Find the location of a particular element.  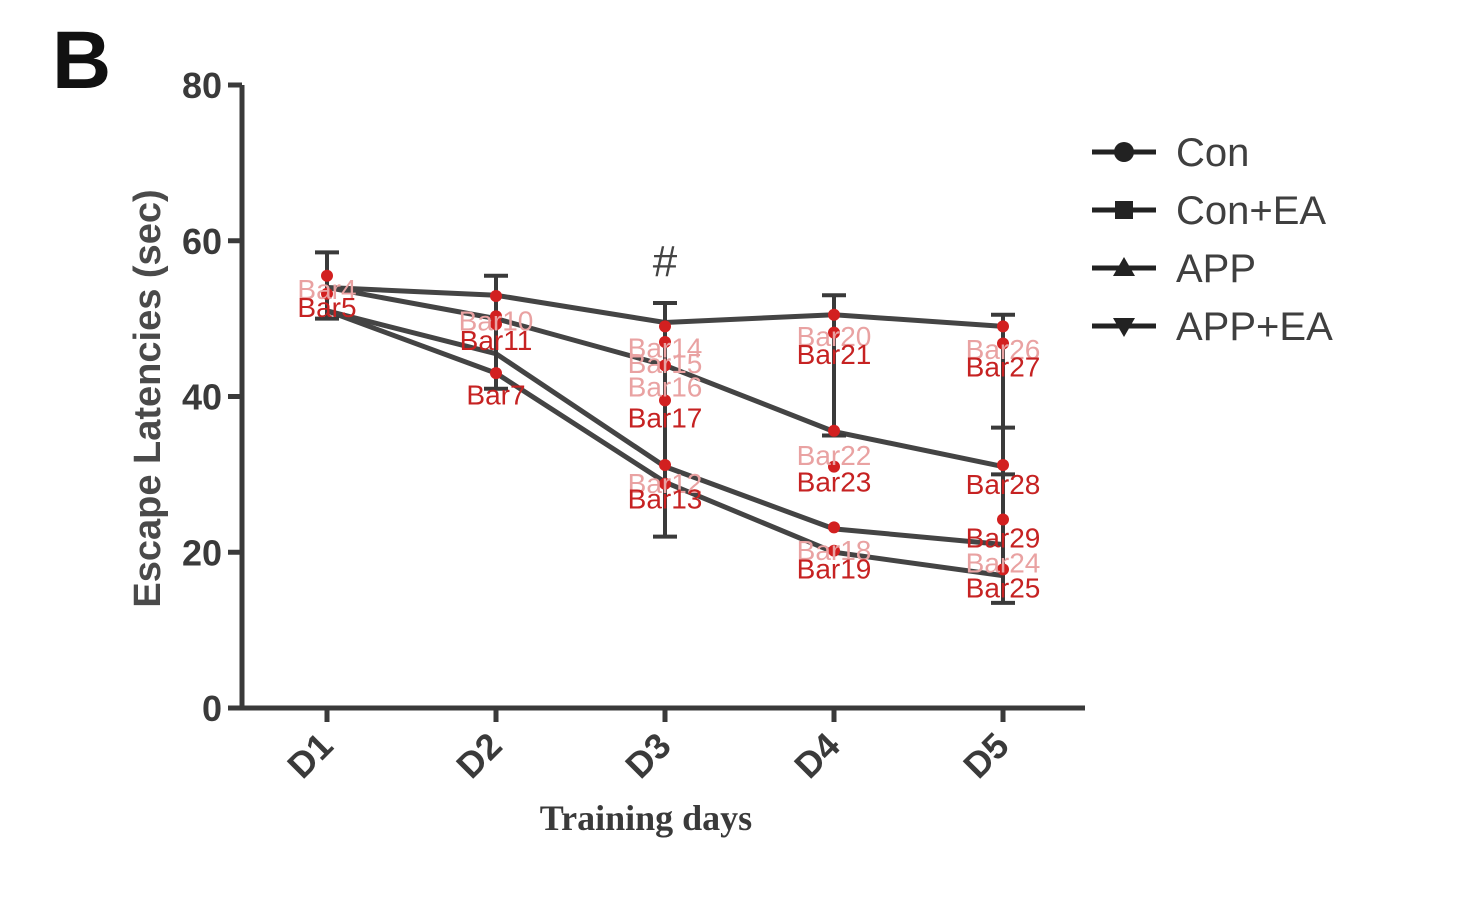

data-label-bar29: Bar29 is located at coordinates (1003, 538).